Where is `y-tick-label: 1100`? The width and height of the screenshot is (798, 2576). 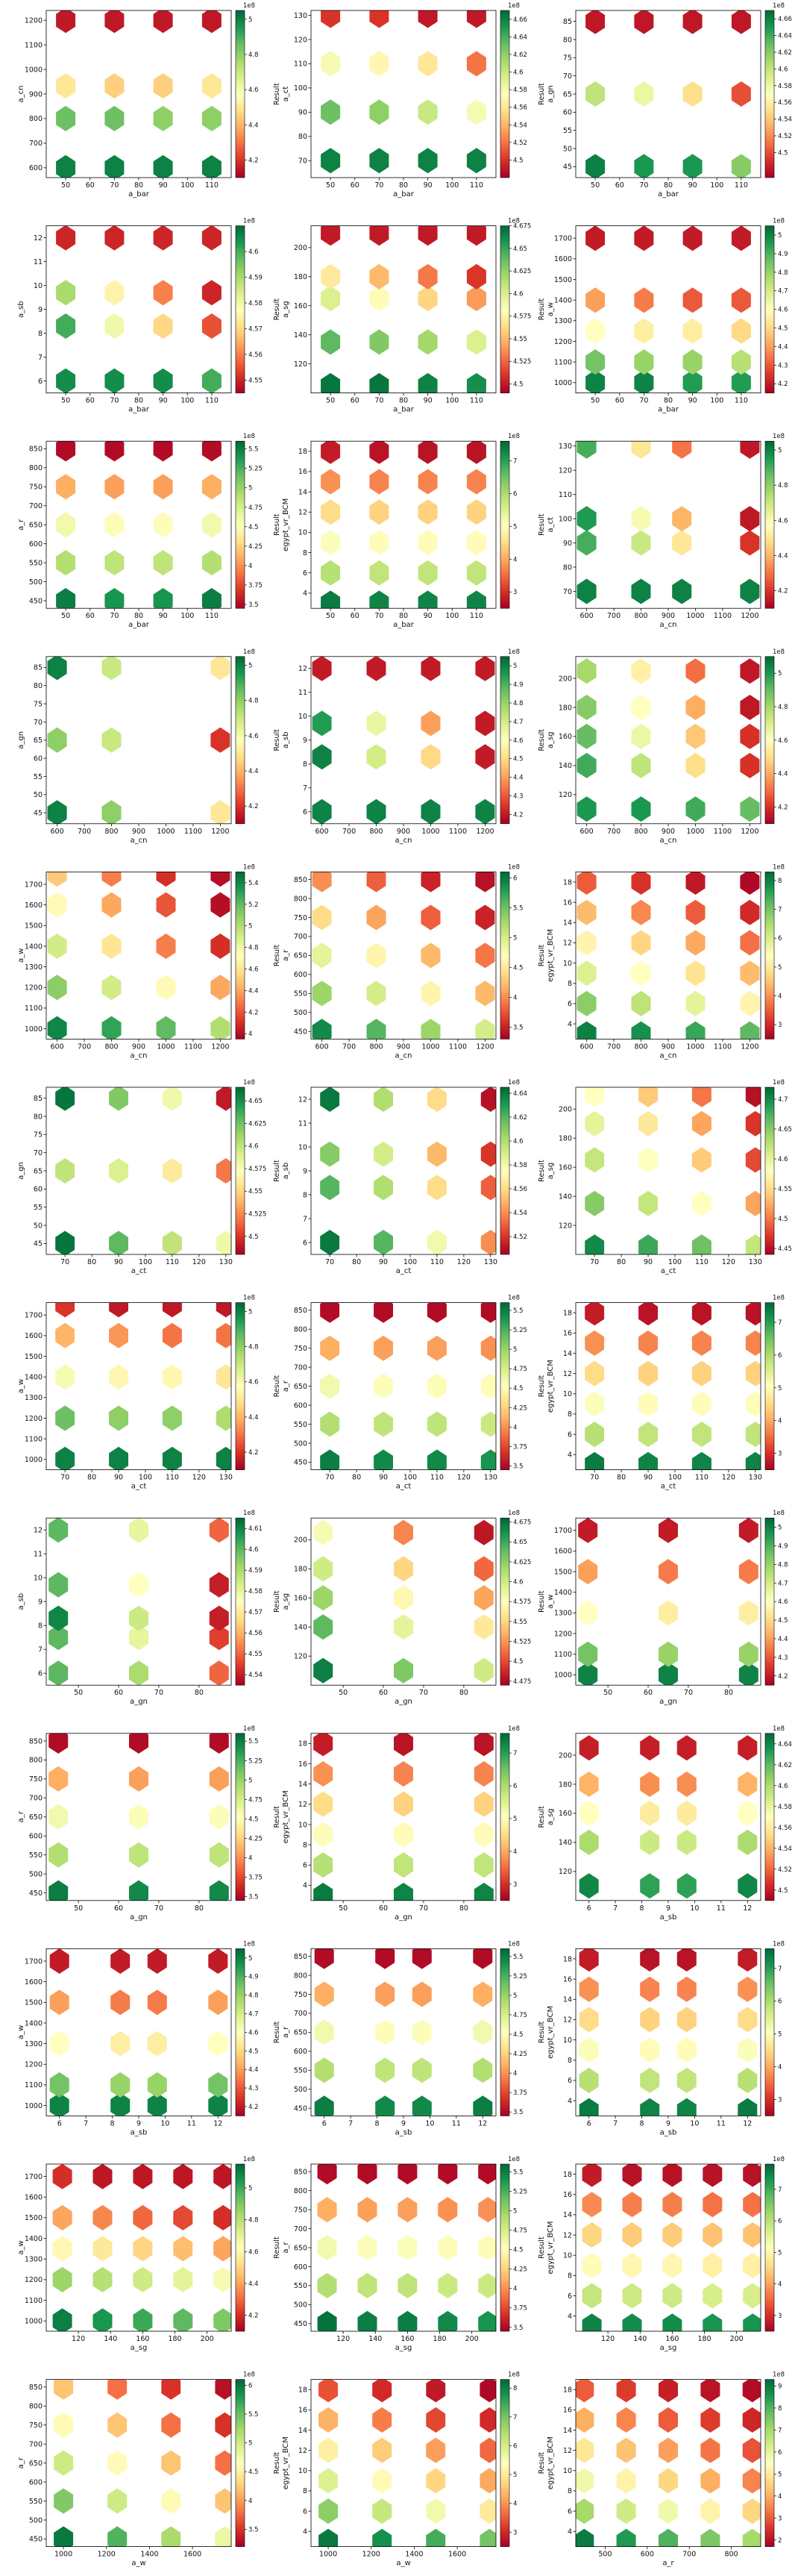 y-tick-label: 1100 is located at coordinates (563, 1655).